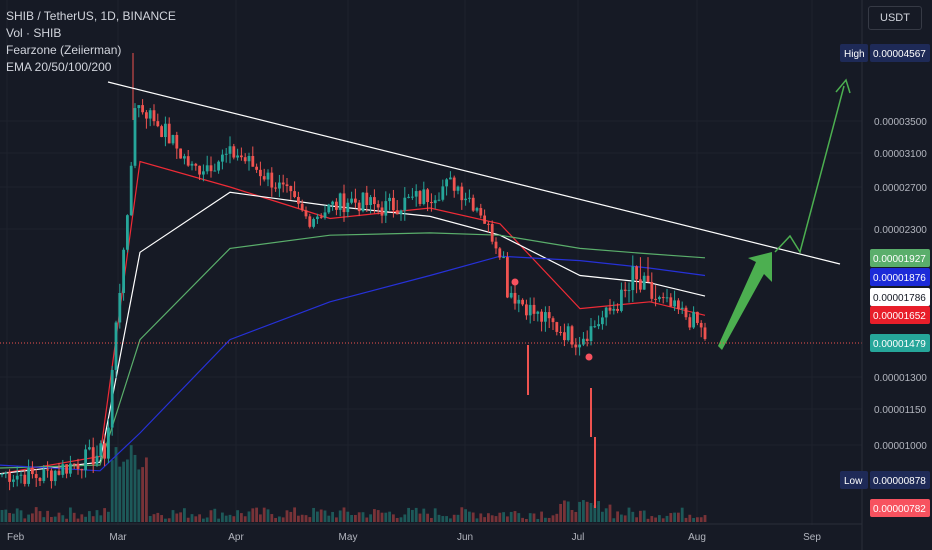 This screenshot has height=550, width=932. Describe the element at coordinates (899, 509) in the screenshot. I see `price-badge-value: 0.00000782` at that location.